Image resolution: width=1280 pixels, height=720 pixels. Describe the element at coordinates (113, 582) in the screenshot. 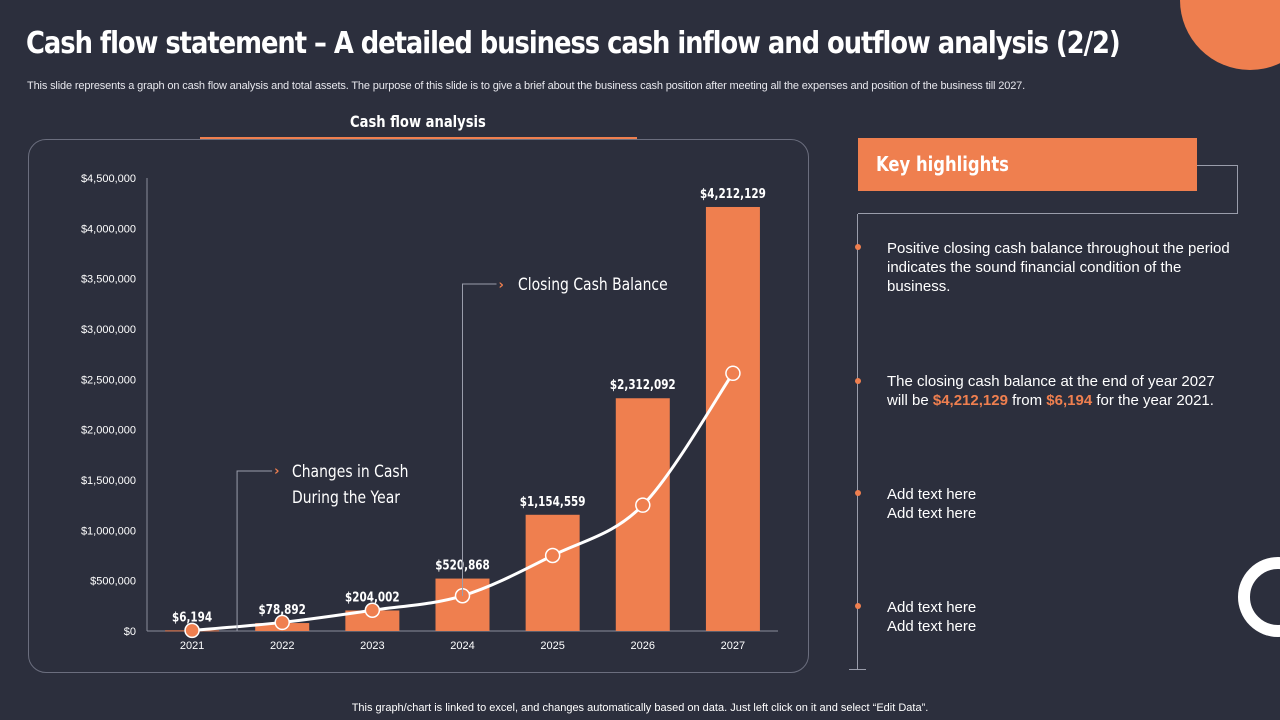

I see `y-tick-label: $500,000` at that location.